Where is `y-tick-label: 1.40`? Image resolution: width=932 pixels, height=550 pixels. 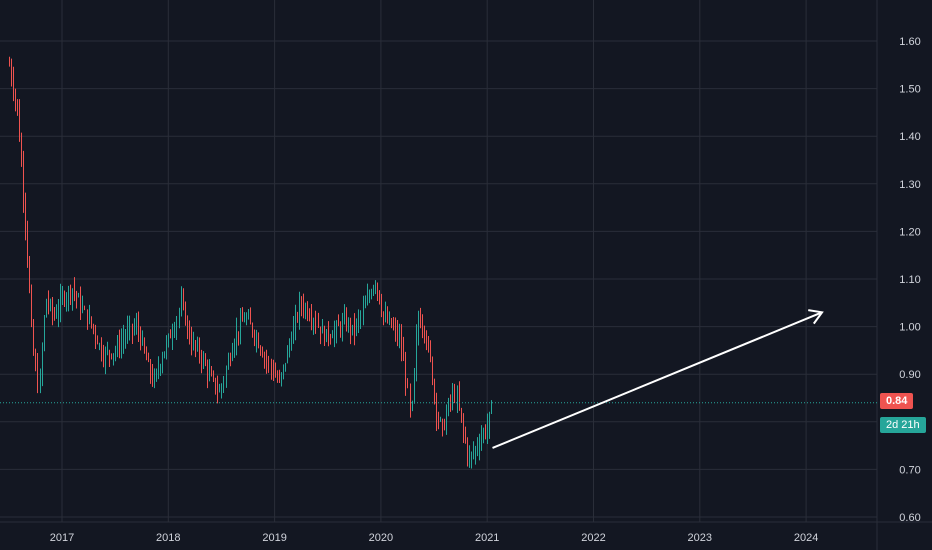
y-tick-label: 1.40 is located at coordinates (909, 137).